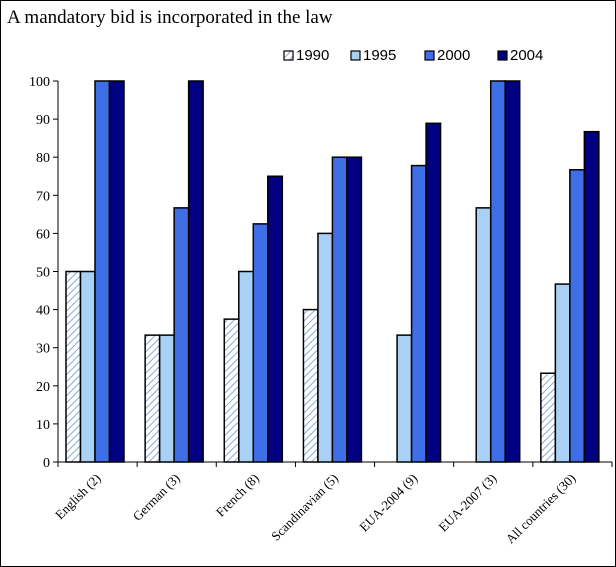 The height and width of the screenshot is (567, 616). What do you see at coordinates (43, 120) in the screenshot?
I see `y-tick-label: 90` at bounding box center [43, 120].